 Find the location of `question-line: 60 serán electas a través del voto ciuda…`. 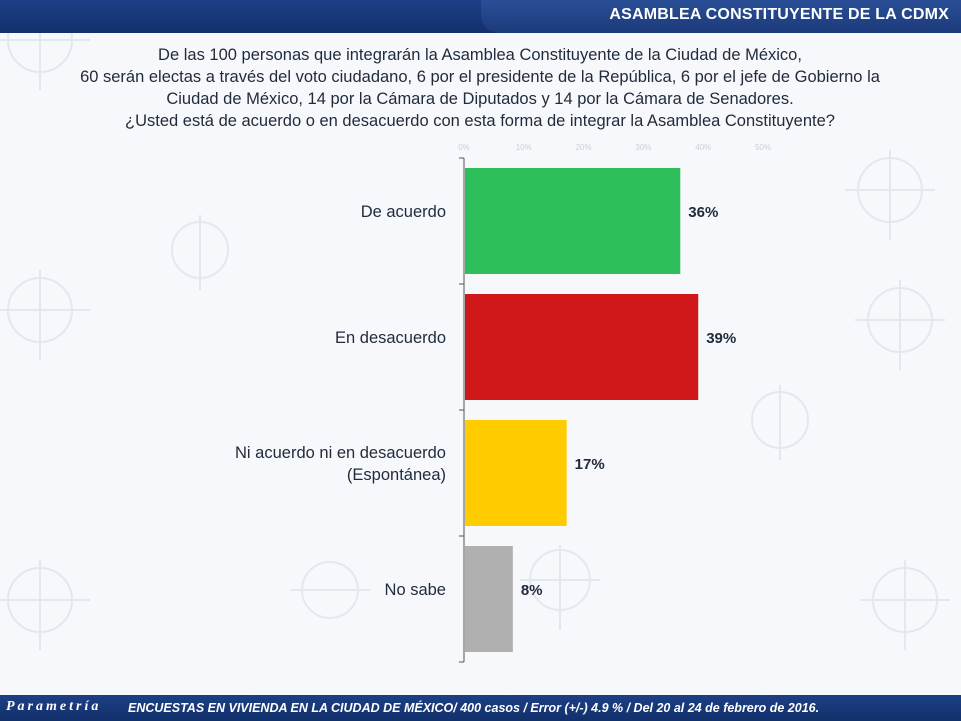

question-line: 60 serán electas a través del voto ciuda… is located at coordinates (480, 77).